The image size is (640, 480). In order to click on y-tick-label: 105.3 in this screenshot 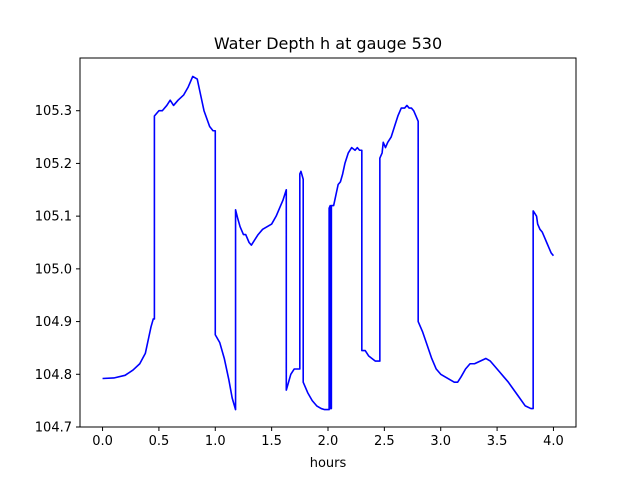, I will do `click(53, 111)`.